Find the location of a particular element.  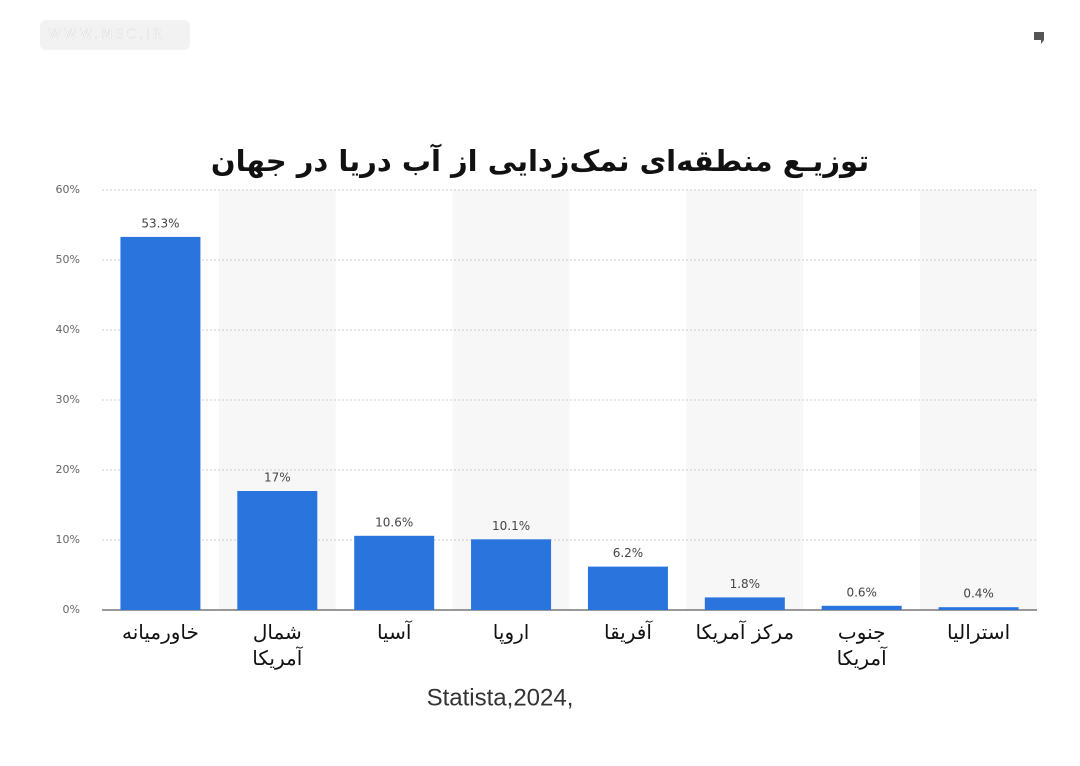

value-label: 0.4% is located at coordinates (978, 594).